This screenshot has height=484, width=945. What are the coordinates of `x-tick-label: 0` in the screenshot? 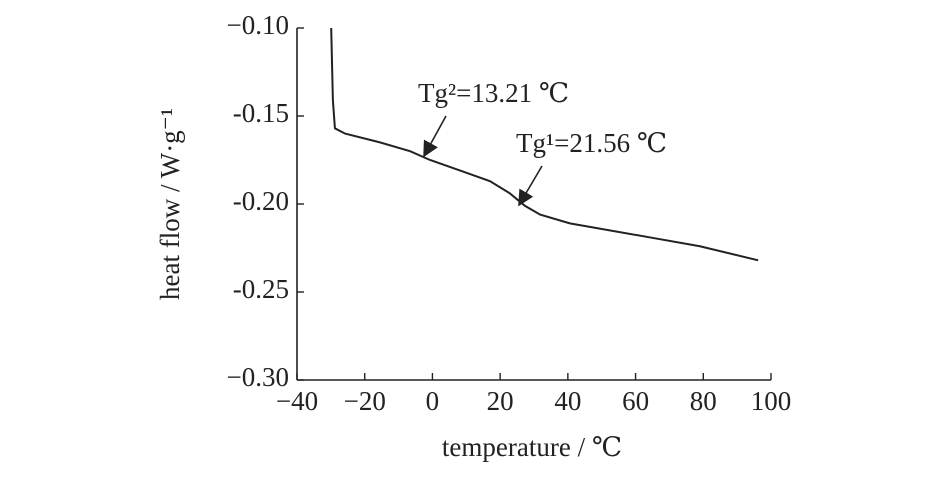 It's located at (433, 401).